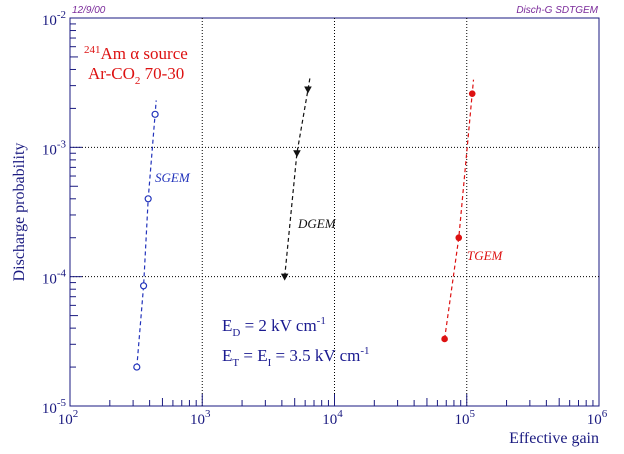  What do you see at coordinates (136, 75) in the screenshot?
I see `annotation-gas: Ar-CO2 70-30` at bounding box center [136, 75].